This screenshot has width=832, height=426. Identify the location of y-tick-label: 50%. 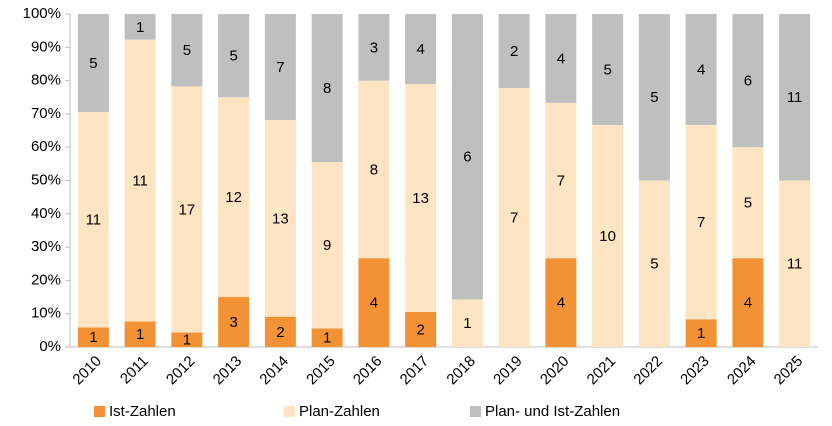
(46, 179).